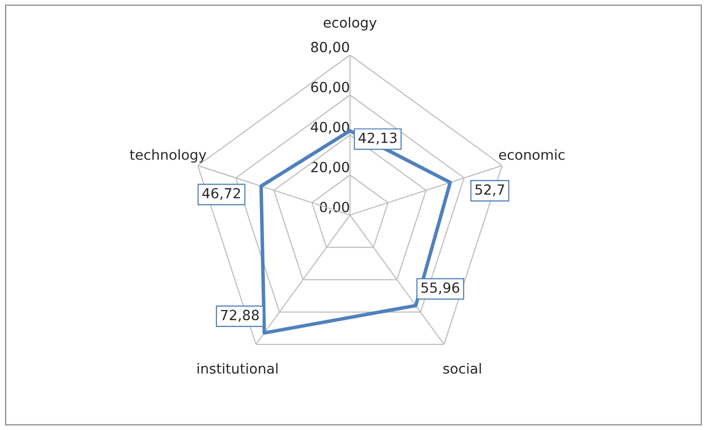 This screenshot has width=707, height=430. Describe the element at coordinates (489, 190) in the screenshot. I see `data-label: 52,7` at that location.